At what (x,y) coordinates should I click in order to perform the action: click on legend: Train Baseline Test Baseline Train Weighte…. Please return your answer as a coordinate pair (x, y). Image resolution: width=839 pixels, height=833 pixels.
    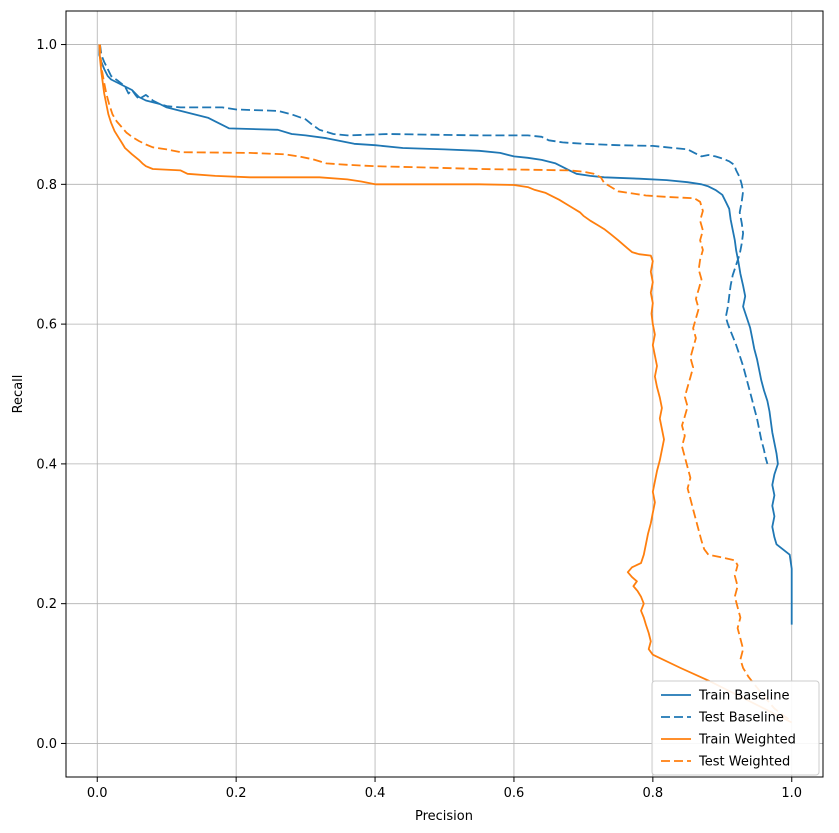
    Looking at the image, I should click on (735, 728).